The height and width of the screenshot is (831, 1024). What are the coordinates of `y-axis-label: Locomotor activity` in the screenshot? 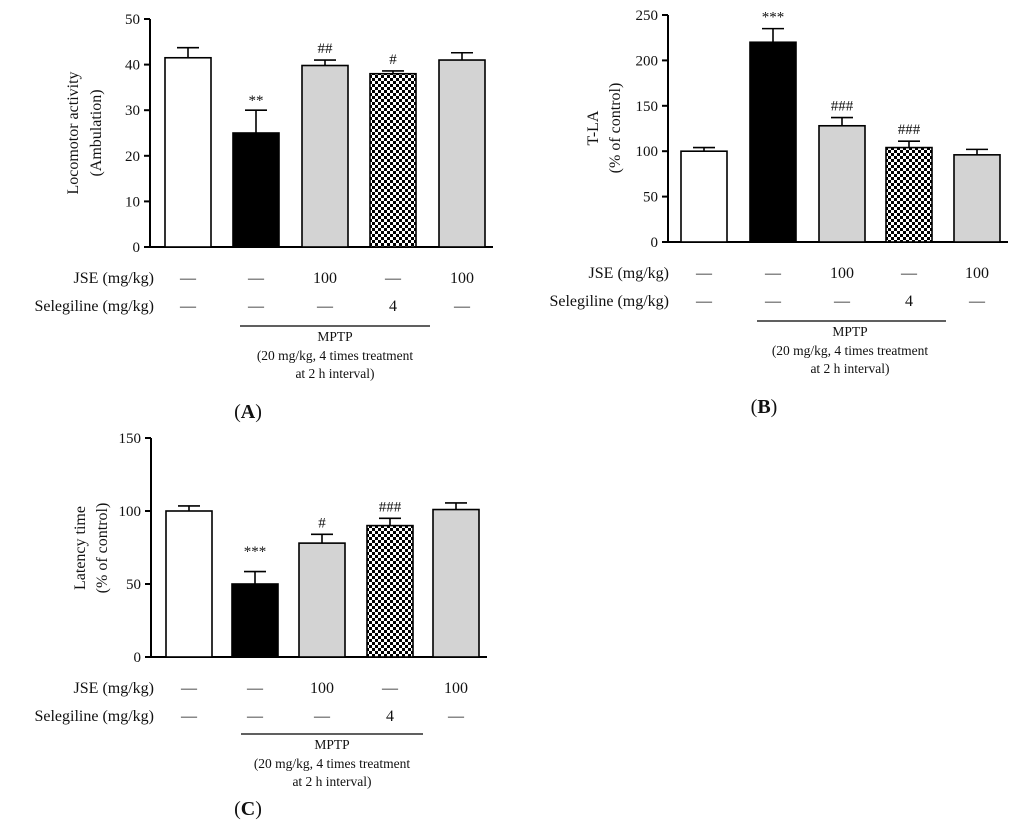 It's located at (73, 132).